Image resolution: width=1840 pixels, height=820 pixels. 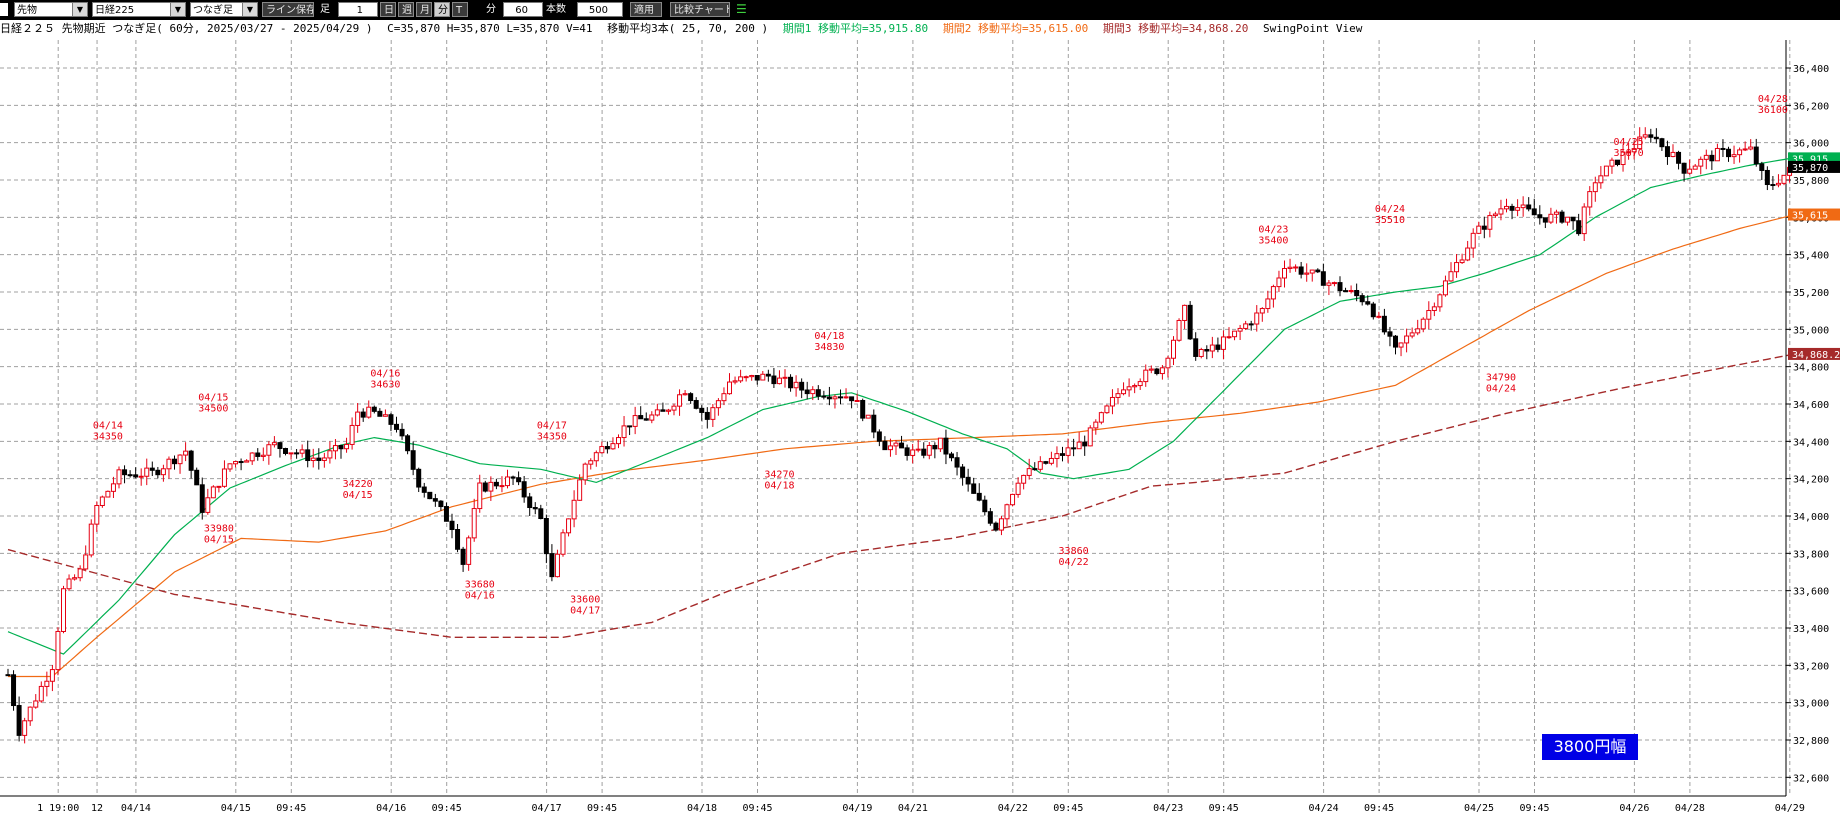 What do you see at coordinates (139, 9) in the screenshot?
I see `index-select: 日経225 ▼` at bounding box center [139, 9].